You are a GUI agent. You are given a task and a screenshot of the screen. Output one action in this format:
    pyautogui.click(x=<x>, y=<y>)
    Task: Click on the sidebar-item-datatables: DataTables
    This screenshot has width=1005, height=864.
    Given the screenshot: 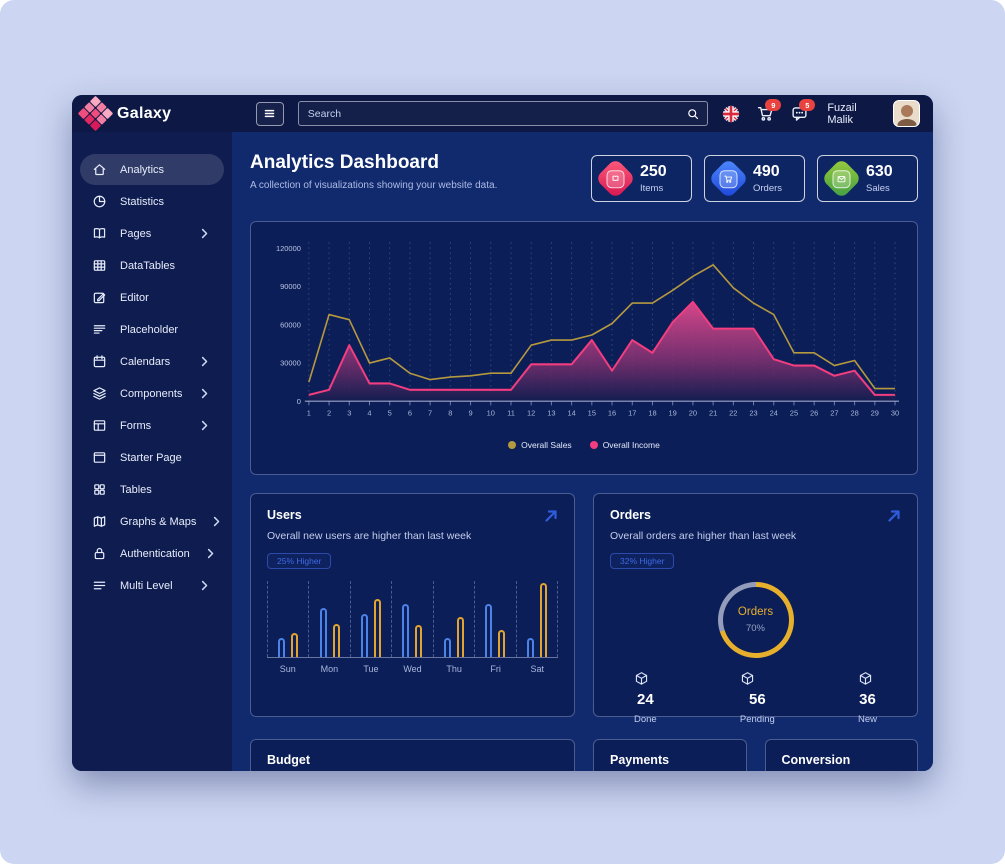 What is the action you would take?
    pyautogui.click(x=152, y=265)
    